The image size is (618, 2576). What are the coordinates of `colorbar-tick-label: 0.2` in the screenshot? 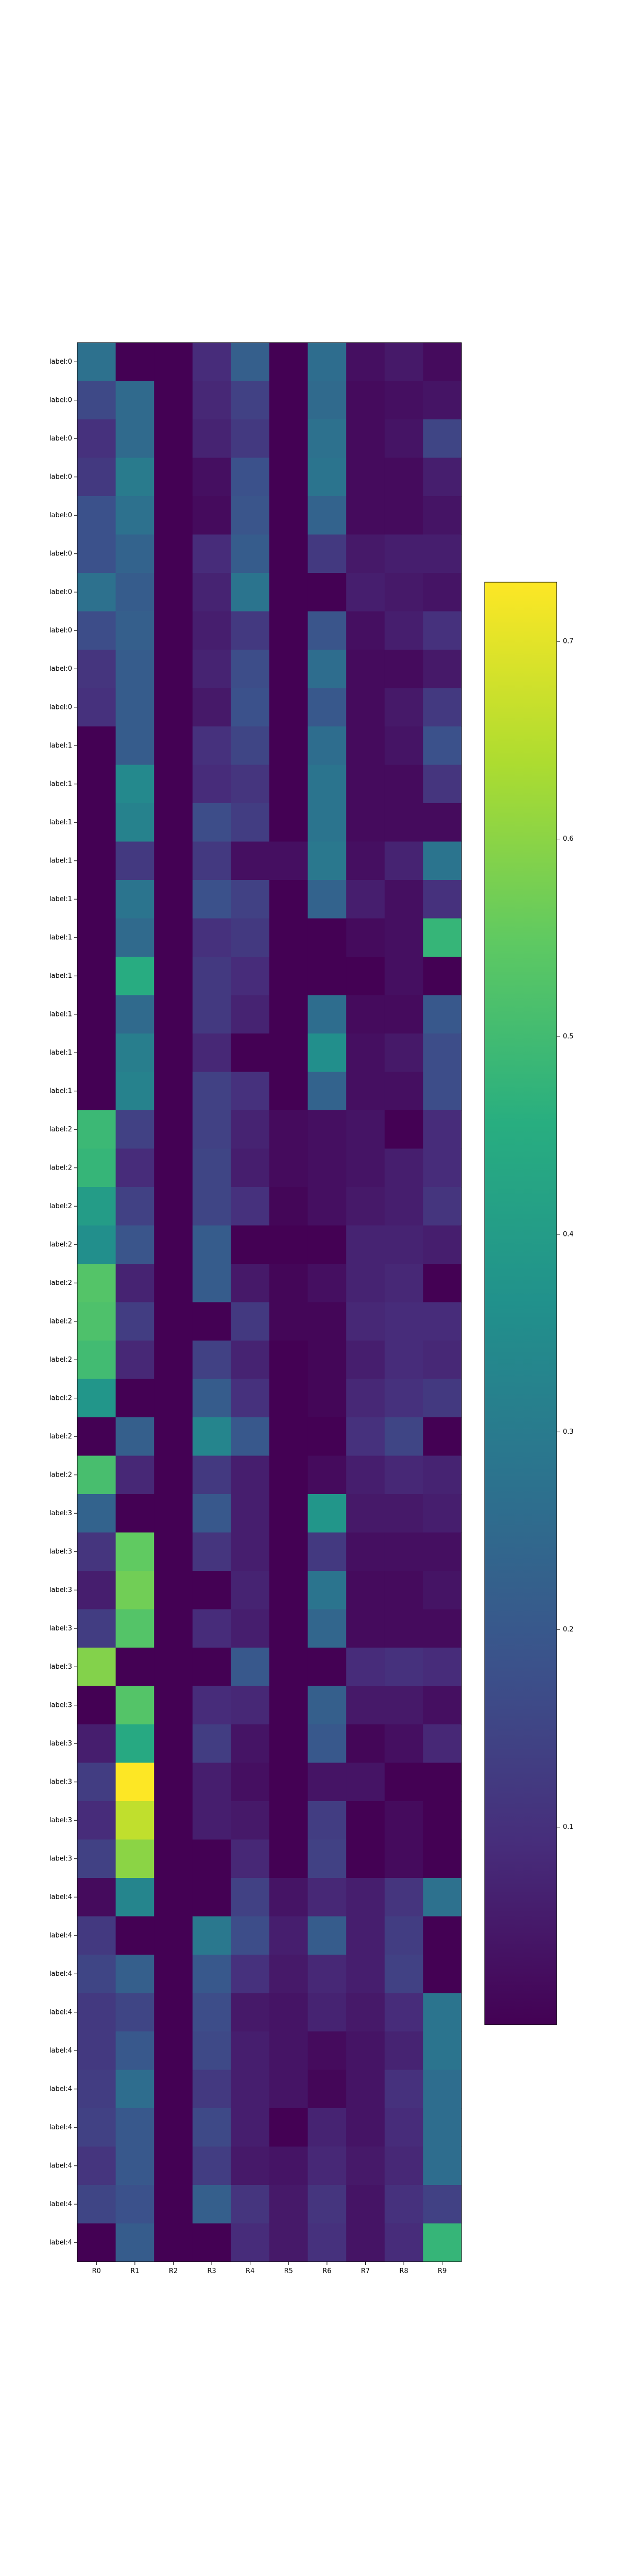 It's located at (568, 1629).